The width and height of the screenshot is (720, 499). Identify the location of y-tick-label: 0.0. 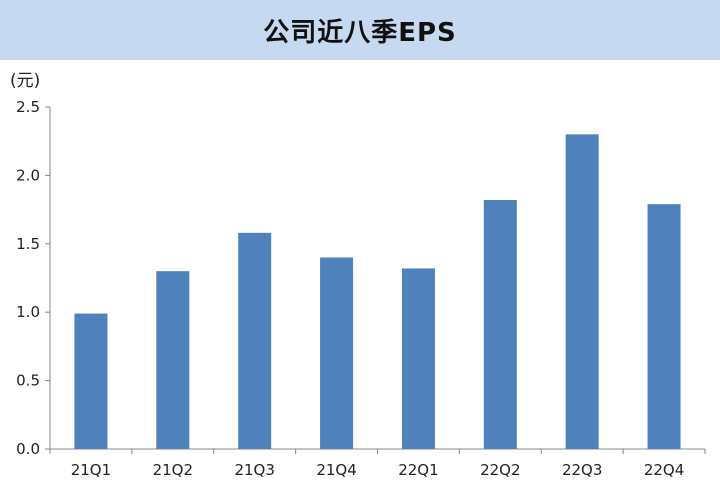
(28, 449).